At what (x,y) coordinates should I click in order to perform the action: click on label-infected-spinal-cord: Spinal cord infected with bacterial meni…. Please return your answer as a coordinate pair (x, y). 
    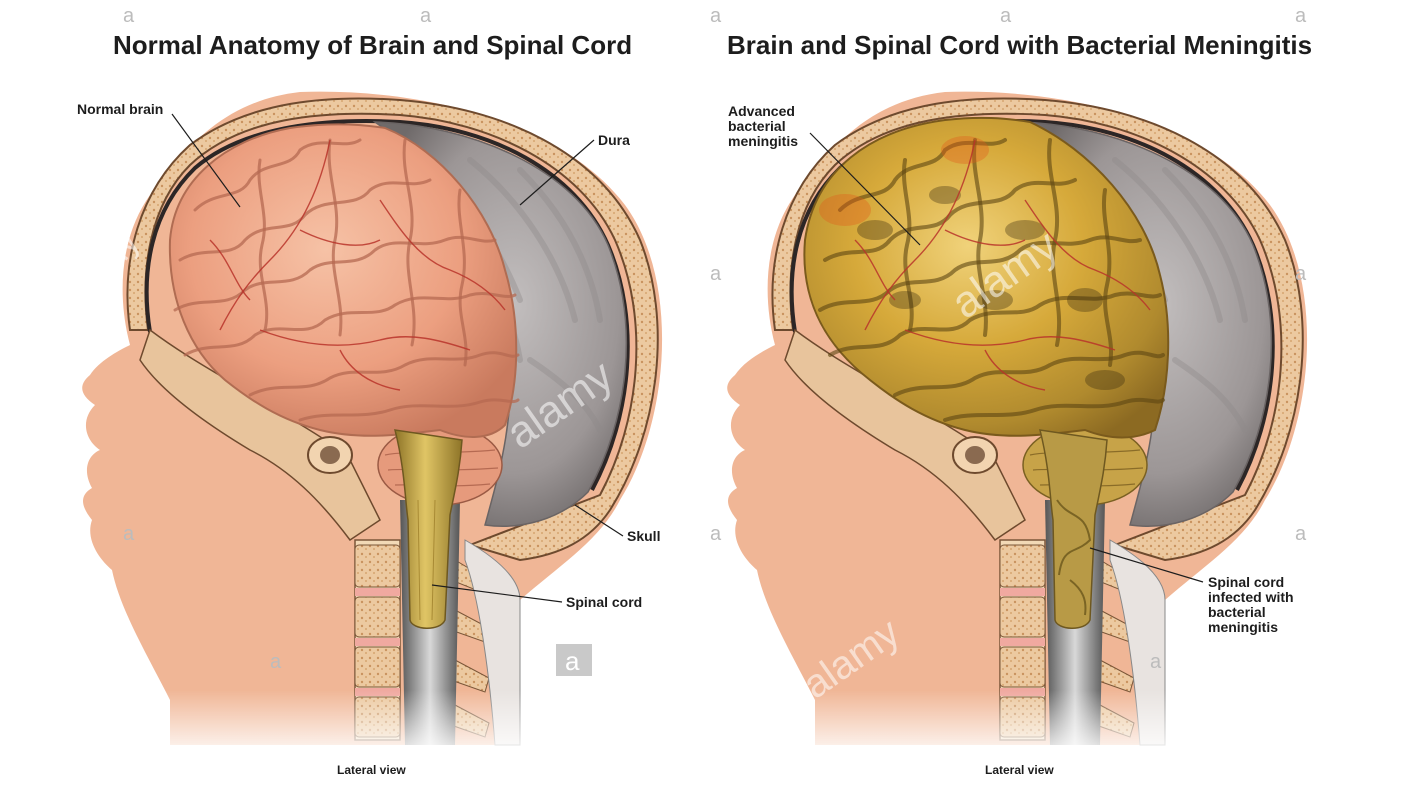
    Looking at the image, I should click on (1193, 591).